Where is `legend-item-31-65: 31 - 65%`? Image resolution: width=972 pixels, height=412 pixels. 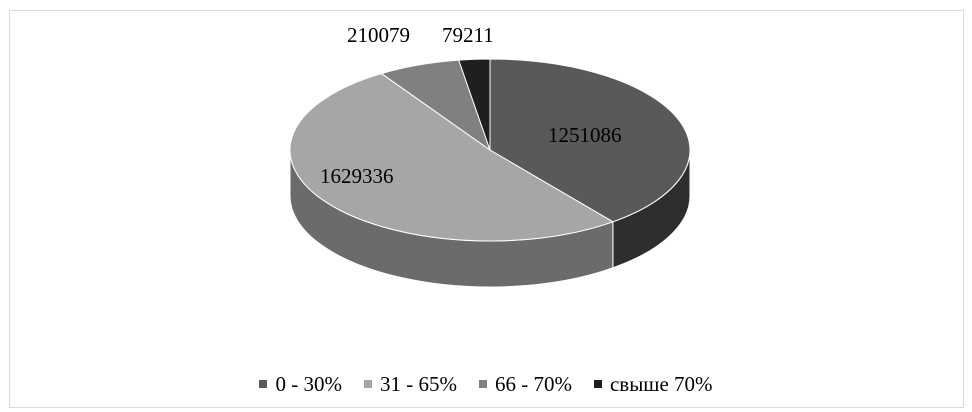 legend-item-31-65: 31 - 65% is located at coordinates (410, 384).